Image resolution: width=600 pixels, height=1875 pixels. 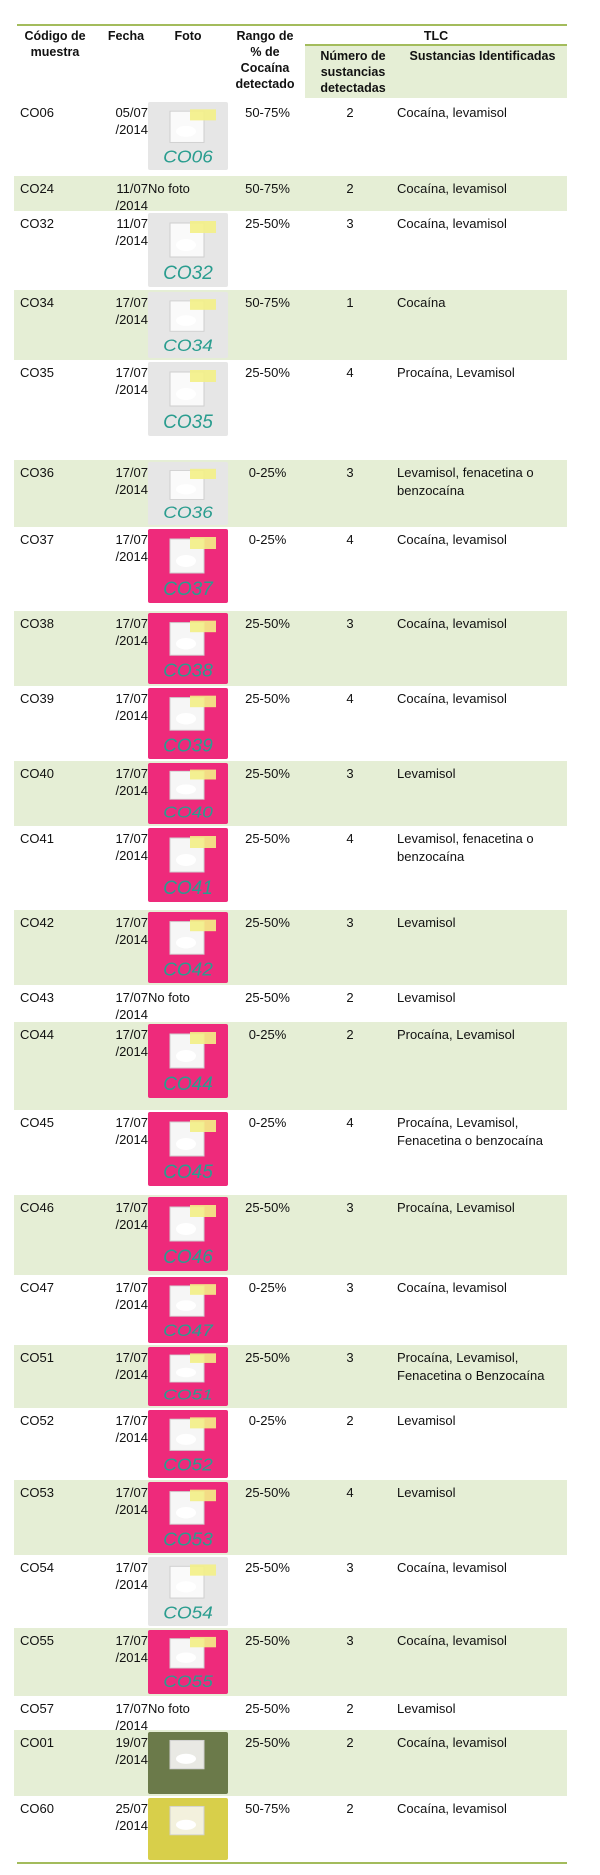 What do you see at coordinates (188, 1662) in the screenshot?
I see `sample-photo: CO55` at bounding box center [188, 1662].